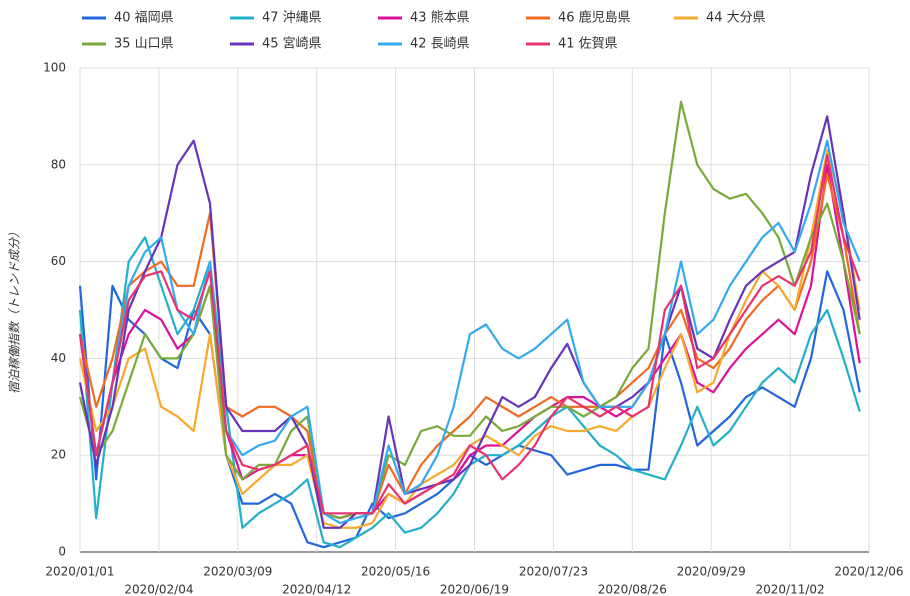 The image size is (910, 596). Describe the element at coordinates (79, 572) in the screenshot. I see `x-tick-label: 2020/01/01` at that location.